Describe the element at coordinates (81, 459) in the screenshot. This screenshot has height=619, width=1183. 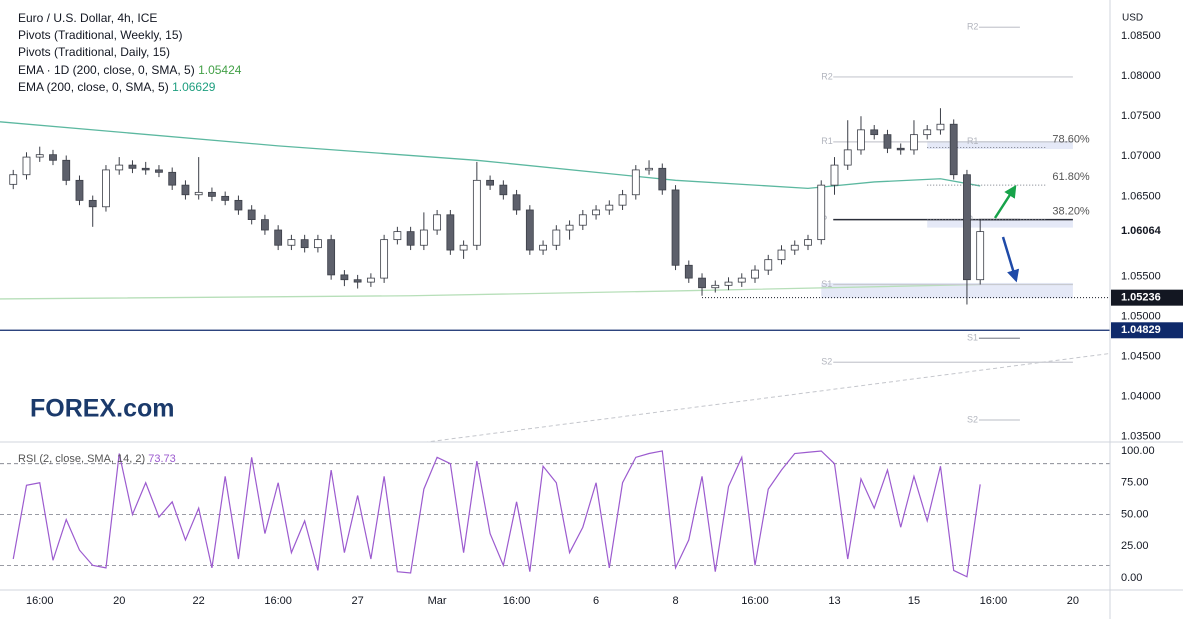
I see `rsi-name: RSI (2, close, SMA, 14, 2)` at that location.